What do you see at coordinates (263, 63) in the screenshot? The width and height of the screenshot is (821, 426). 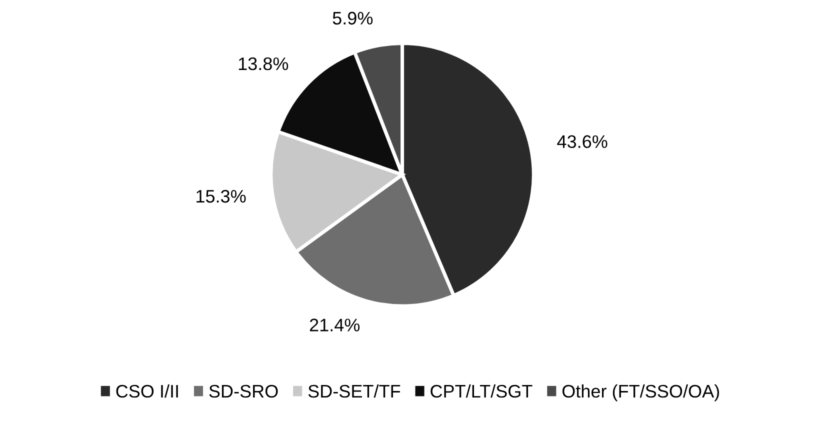 I see `data-label: 13.8%` at bounding box center [263, 63].